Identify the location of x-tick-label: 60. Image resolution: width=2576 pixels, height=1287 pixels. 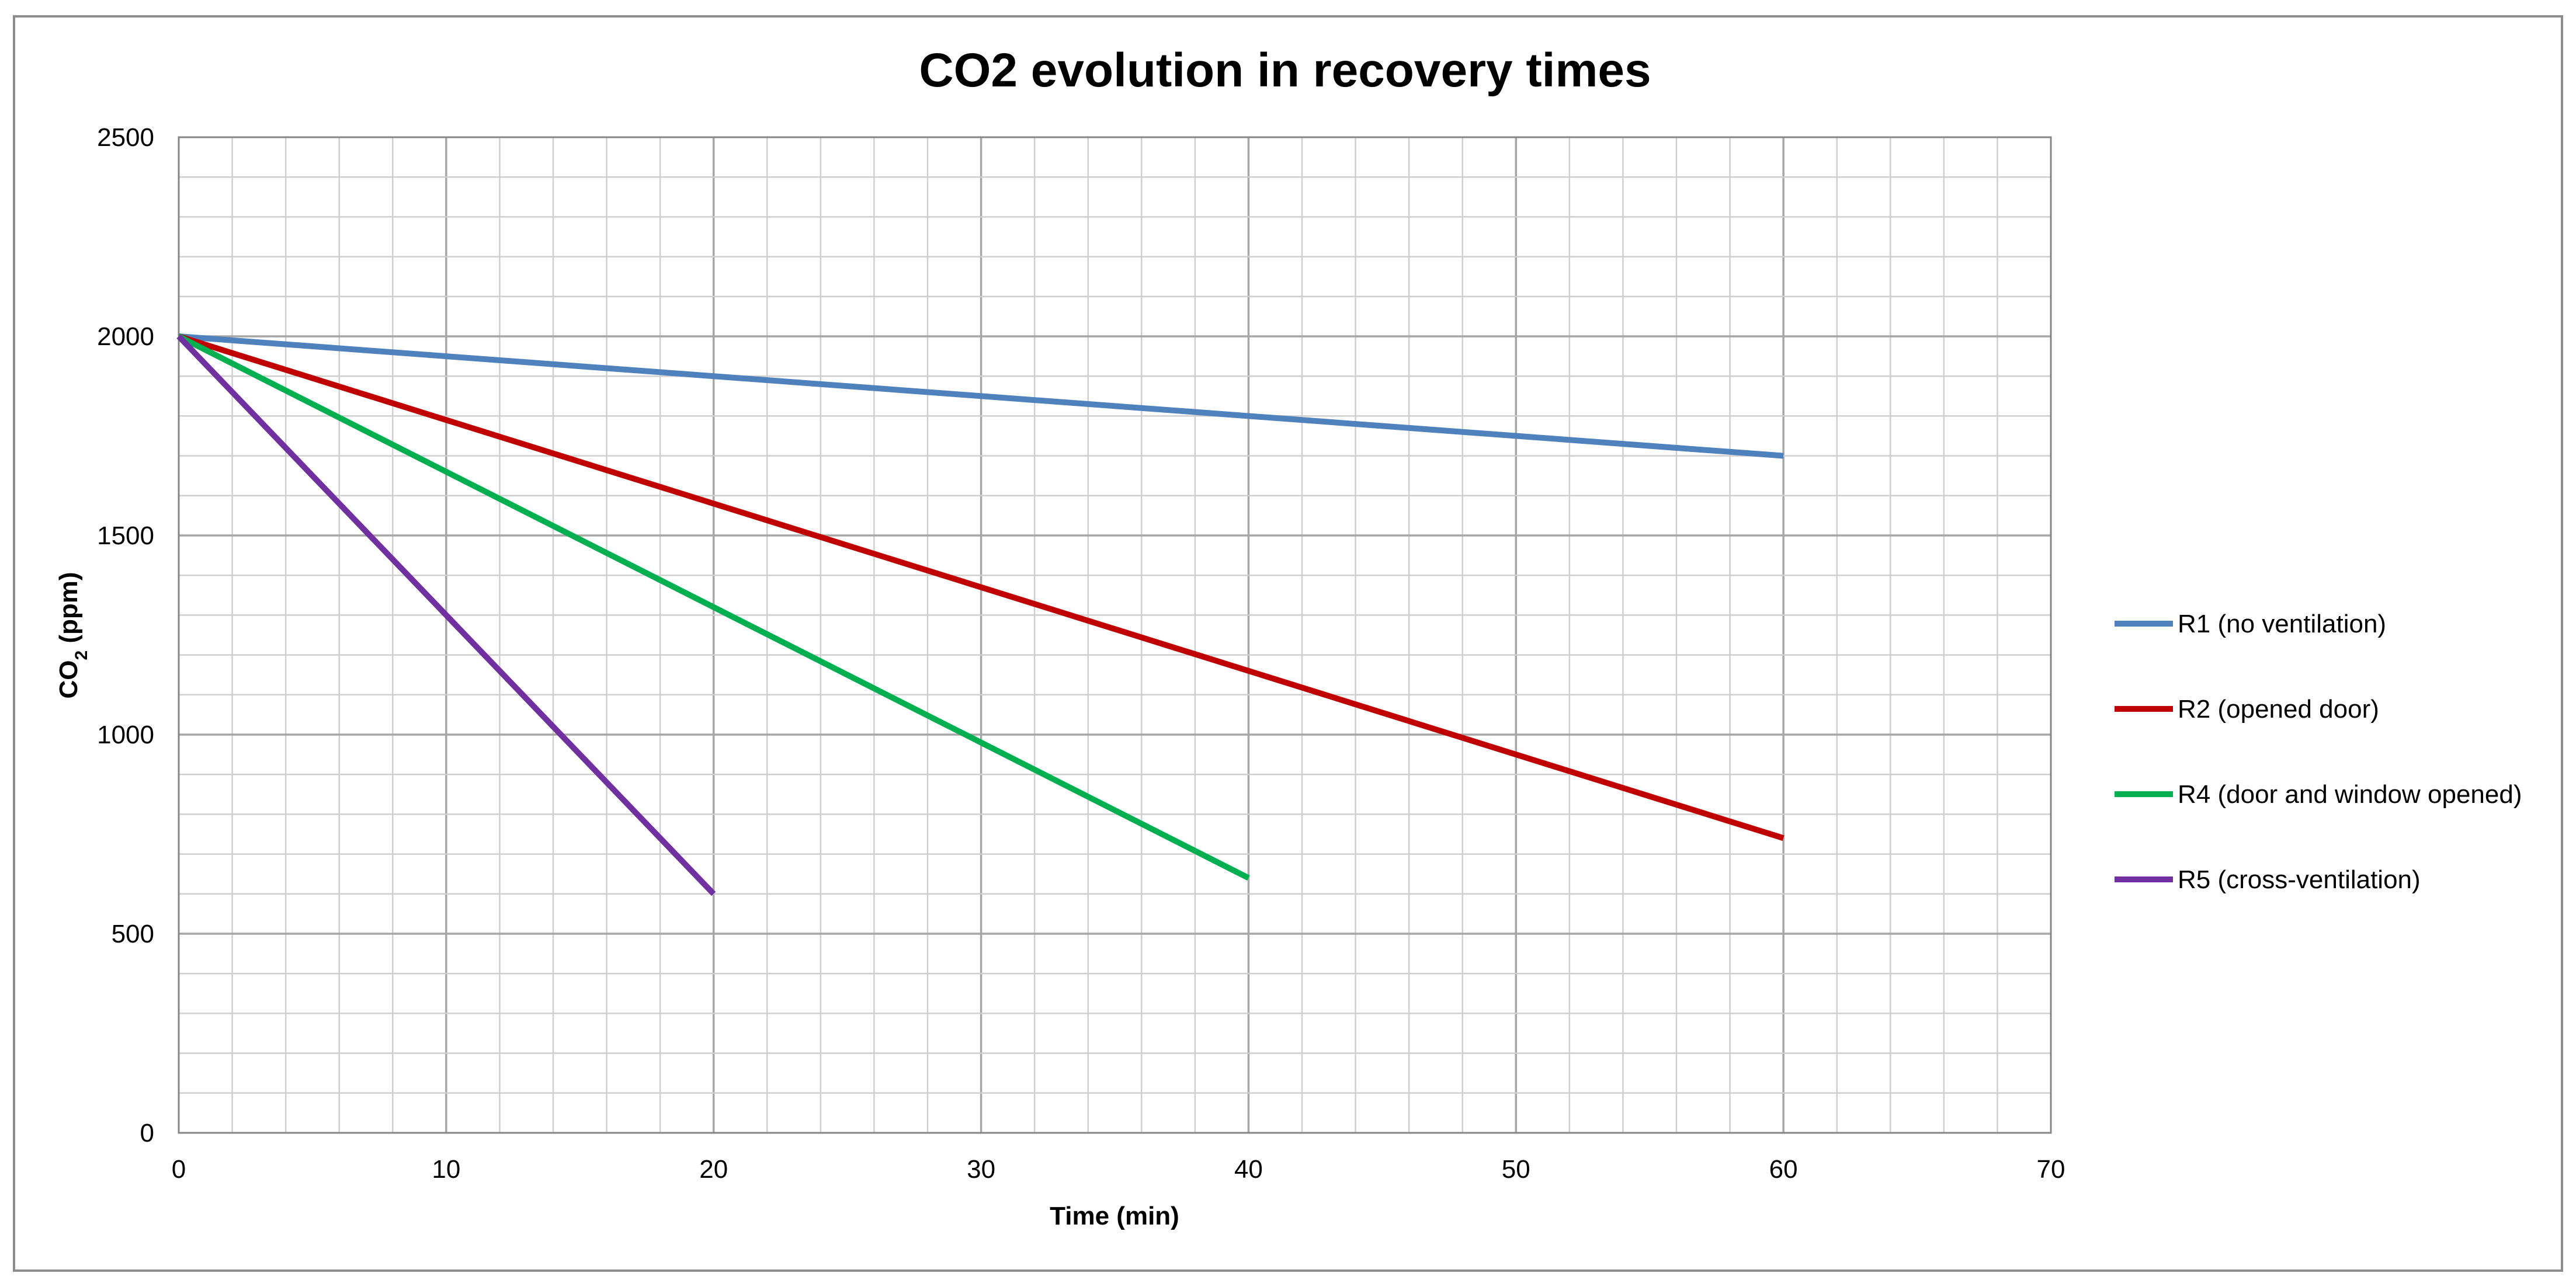
(1783, 1169).